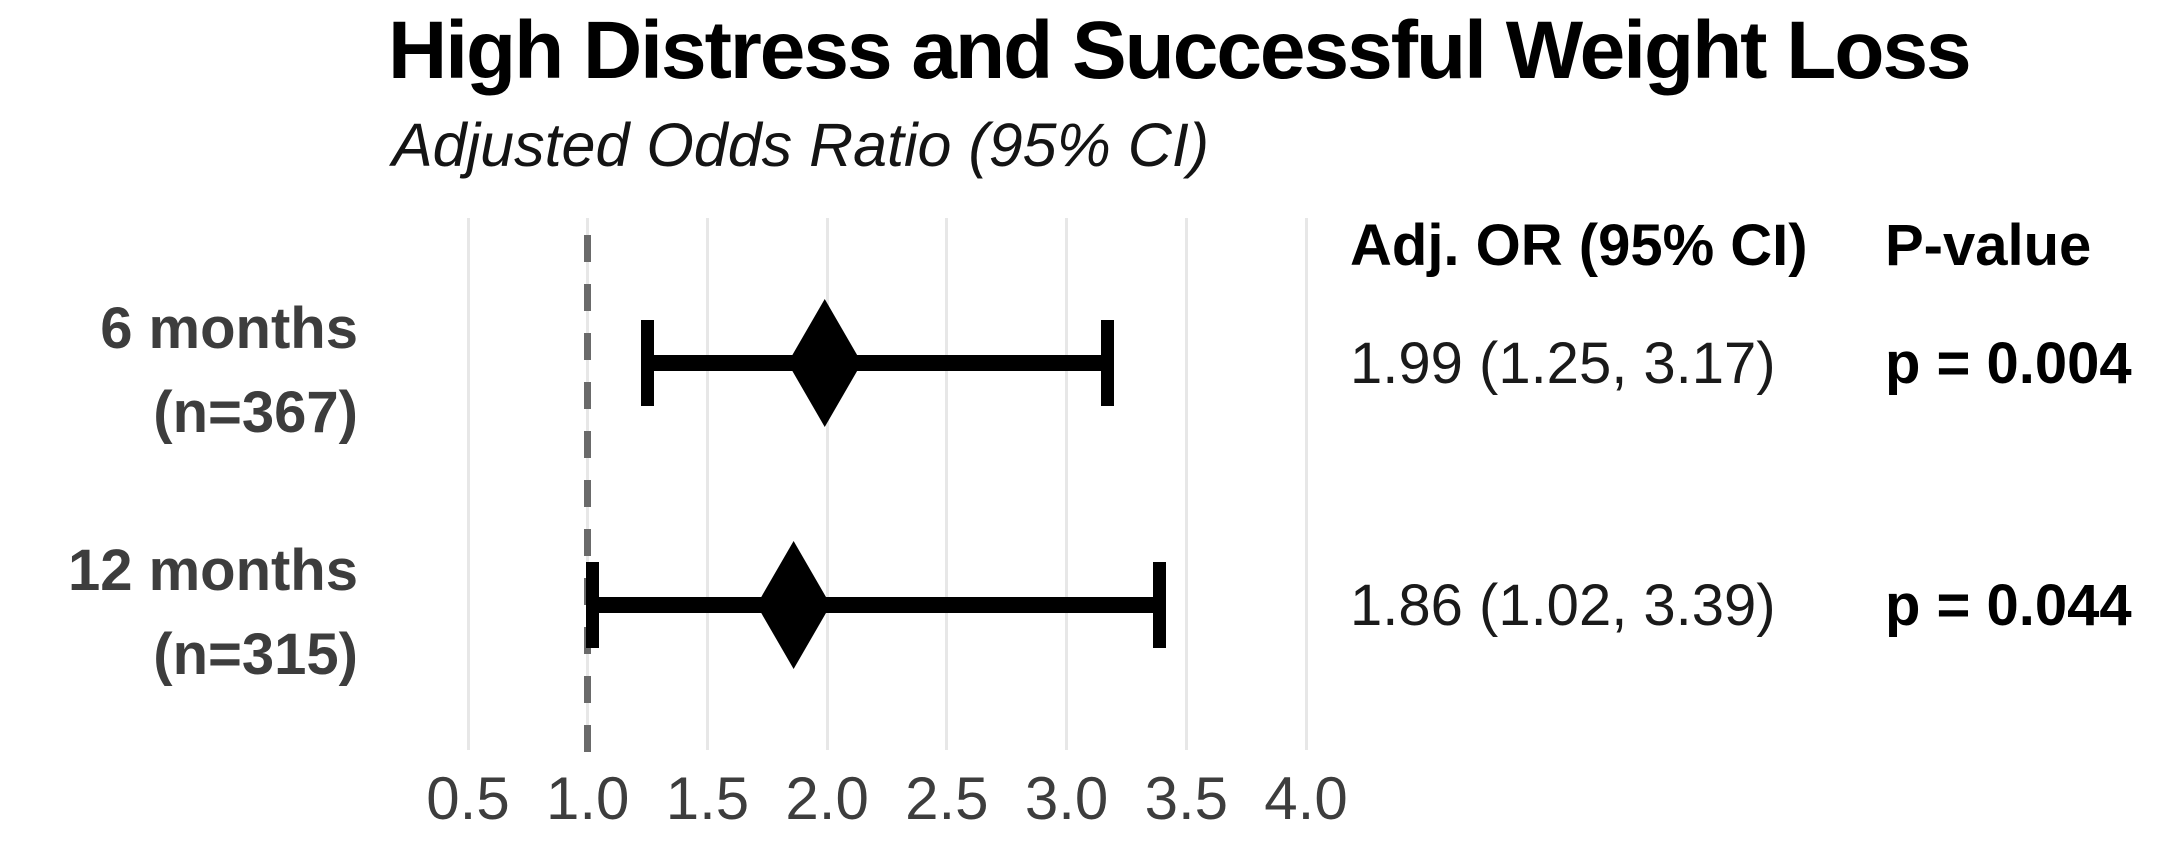  Describe the element at coordinates (2008, 363) in the screenshot. I see `p-value-6-months: p = 0.004` at that location.